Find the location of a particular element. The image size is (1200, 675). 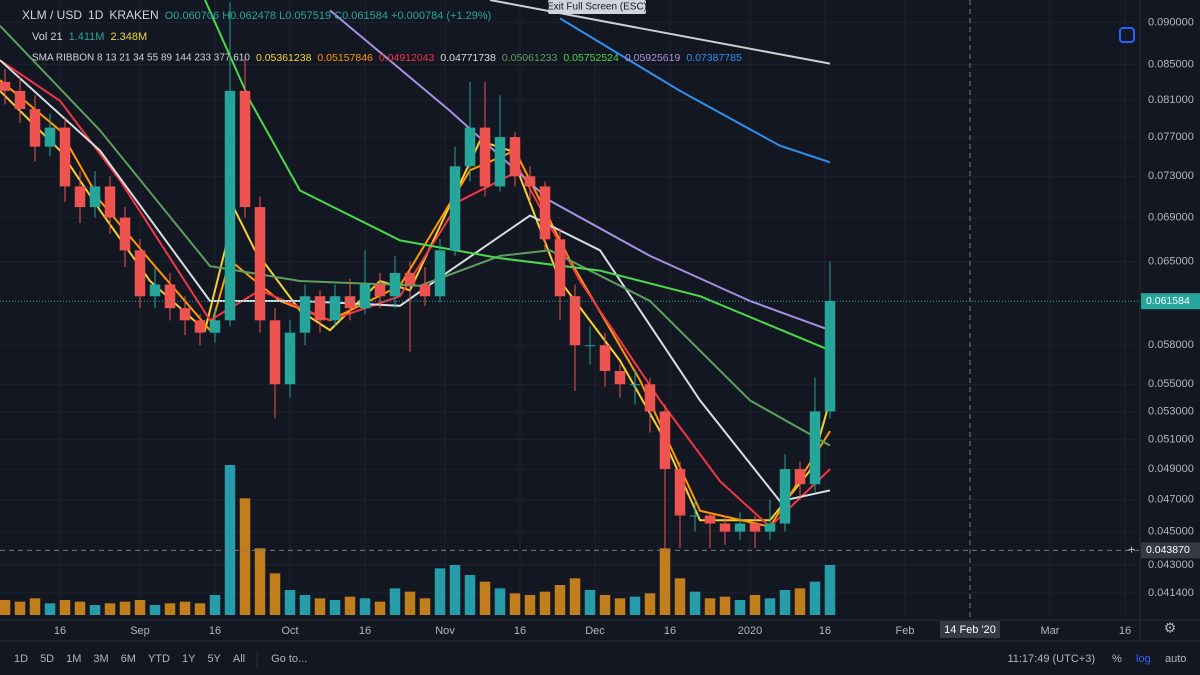

sma-line is located at coordinates (695, 90).